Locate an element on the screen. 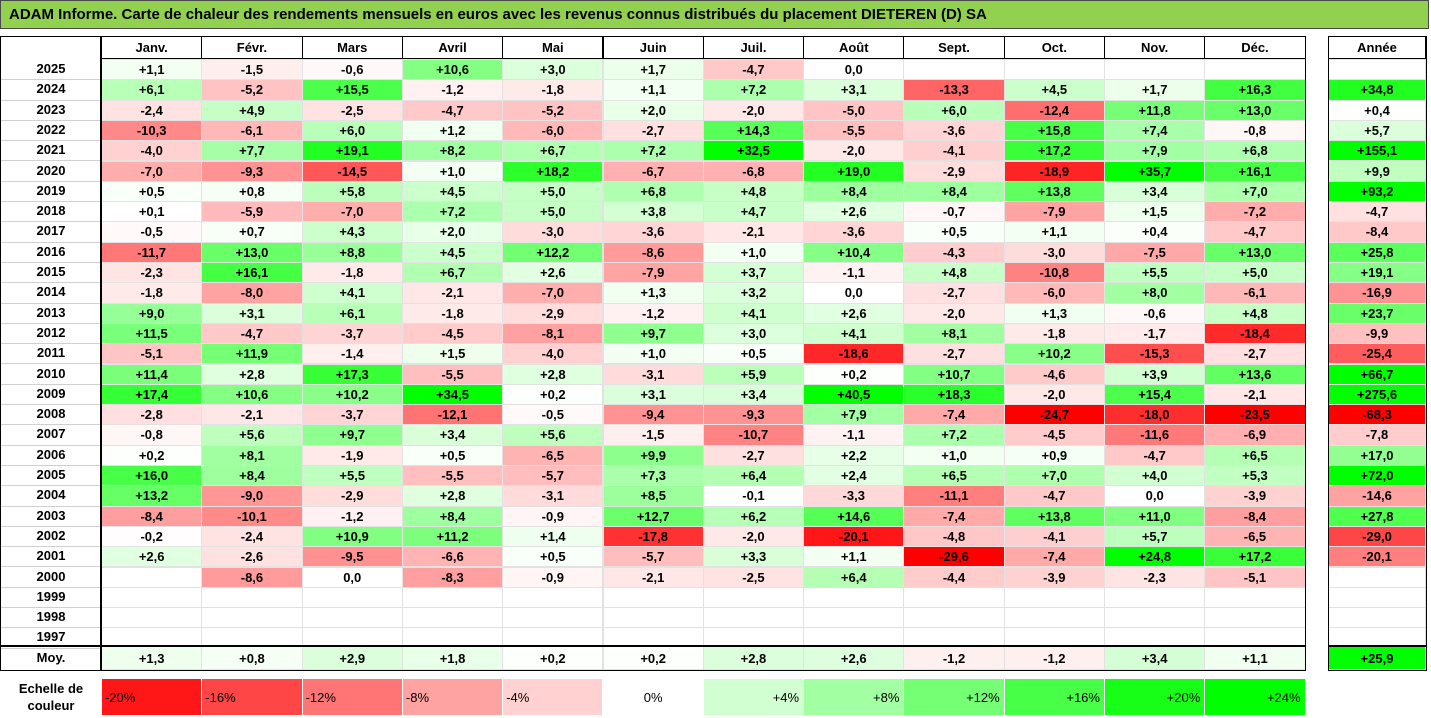  average-label: Moy. is located at coordinates (51, 657).